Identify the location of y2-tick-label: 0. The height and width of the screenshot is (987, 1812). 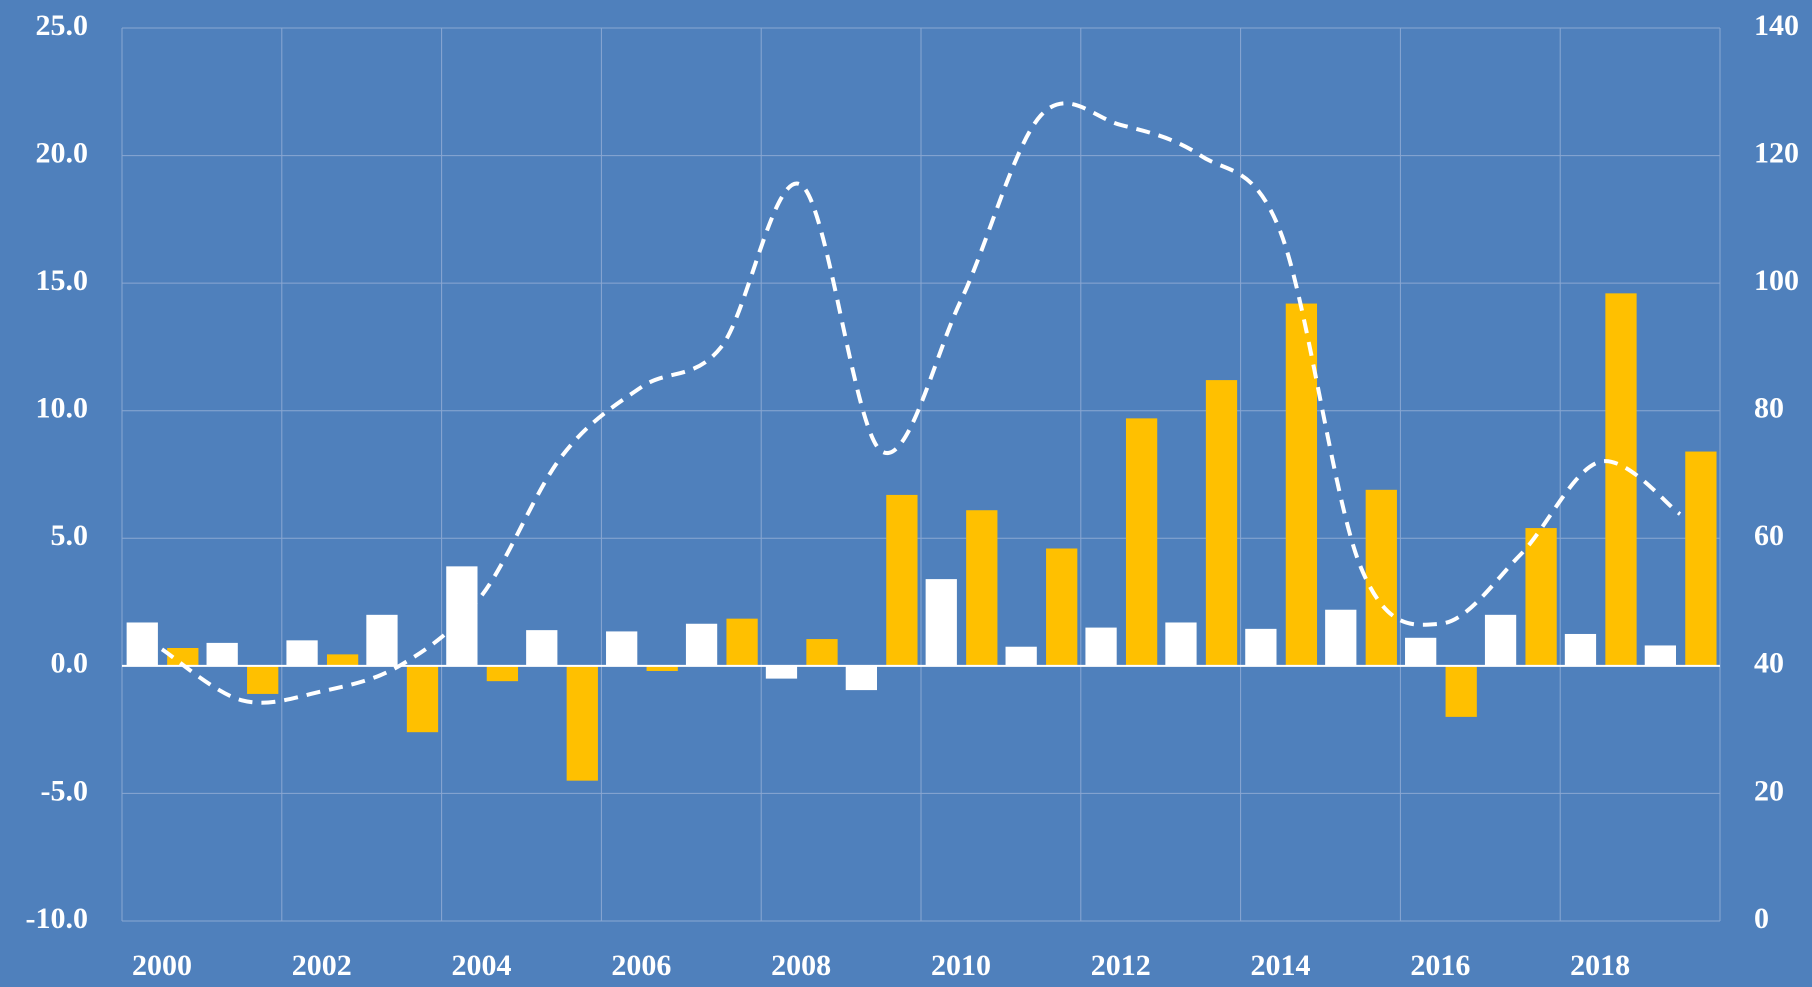
(1761, 918).